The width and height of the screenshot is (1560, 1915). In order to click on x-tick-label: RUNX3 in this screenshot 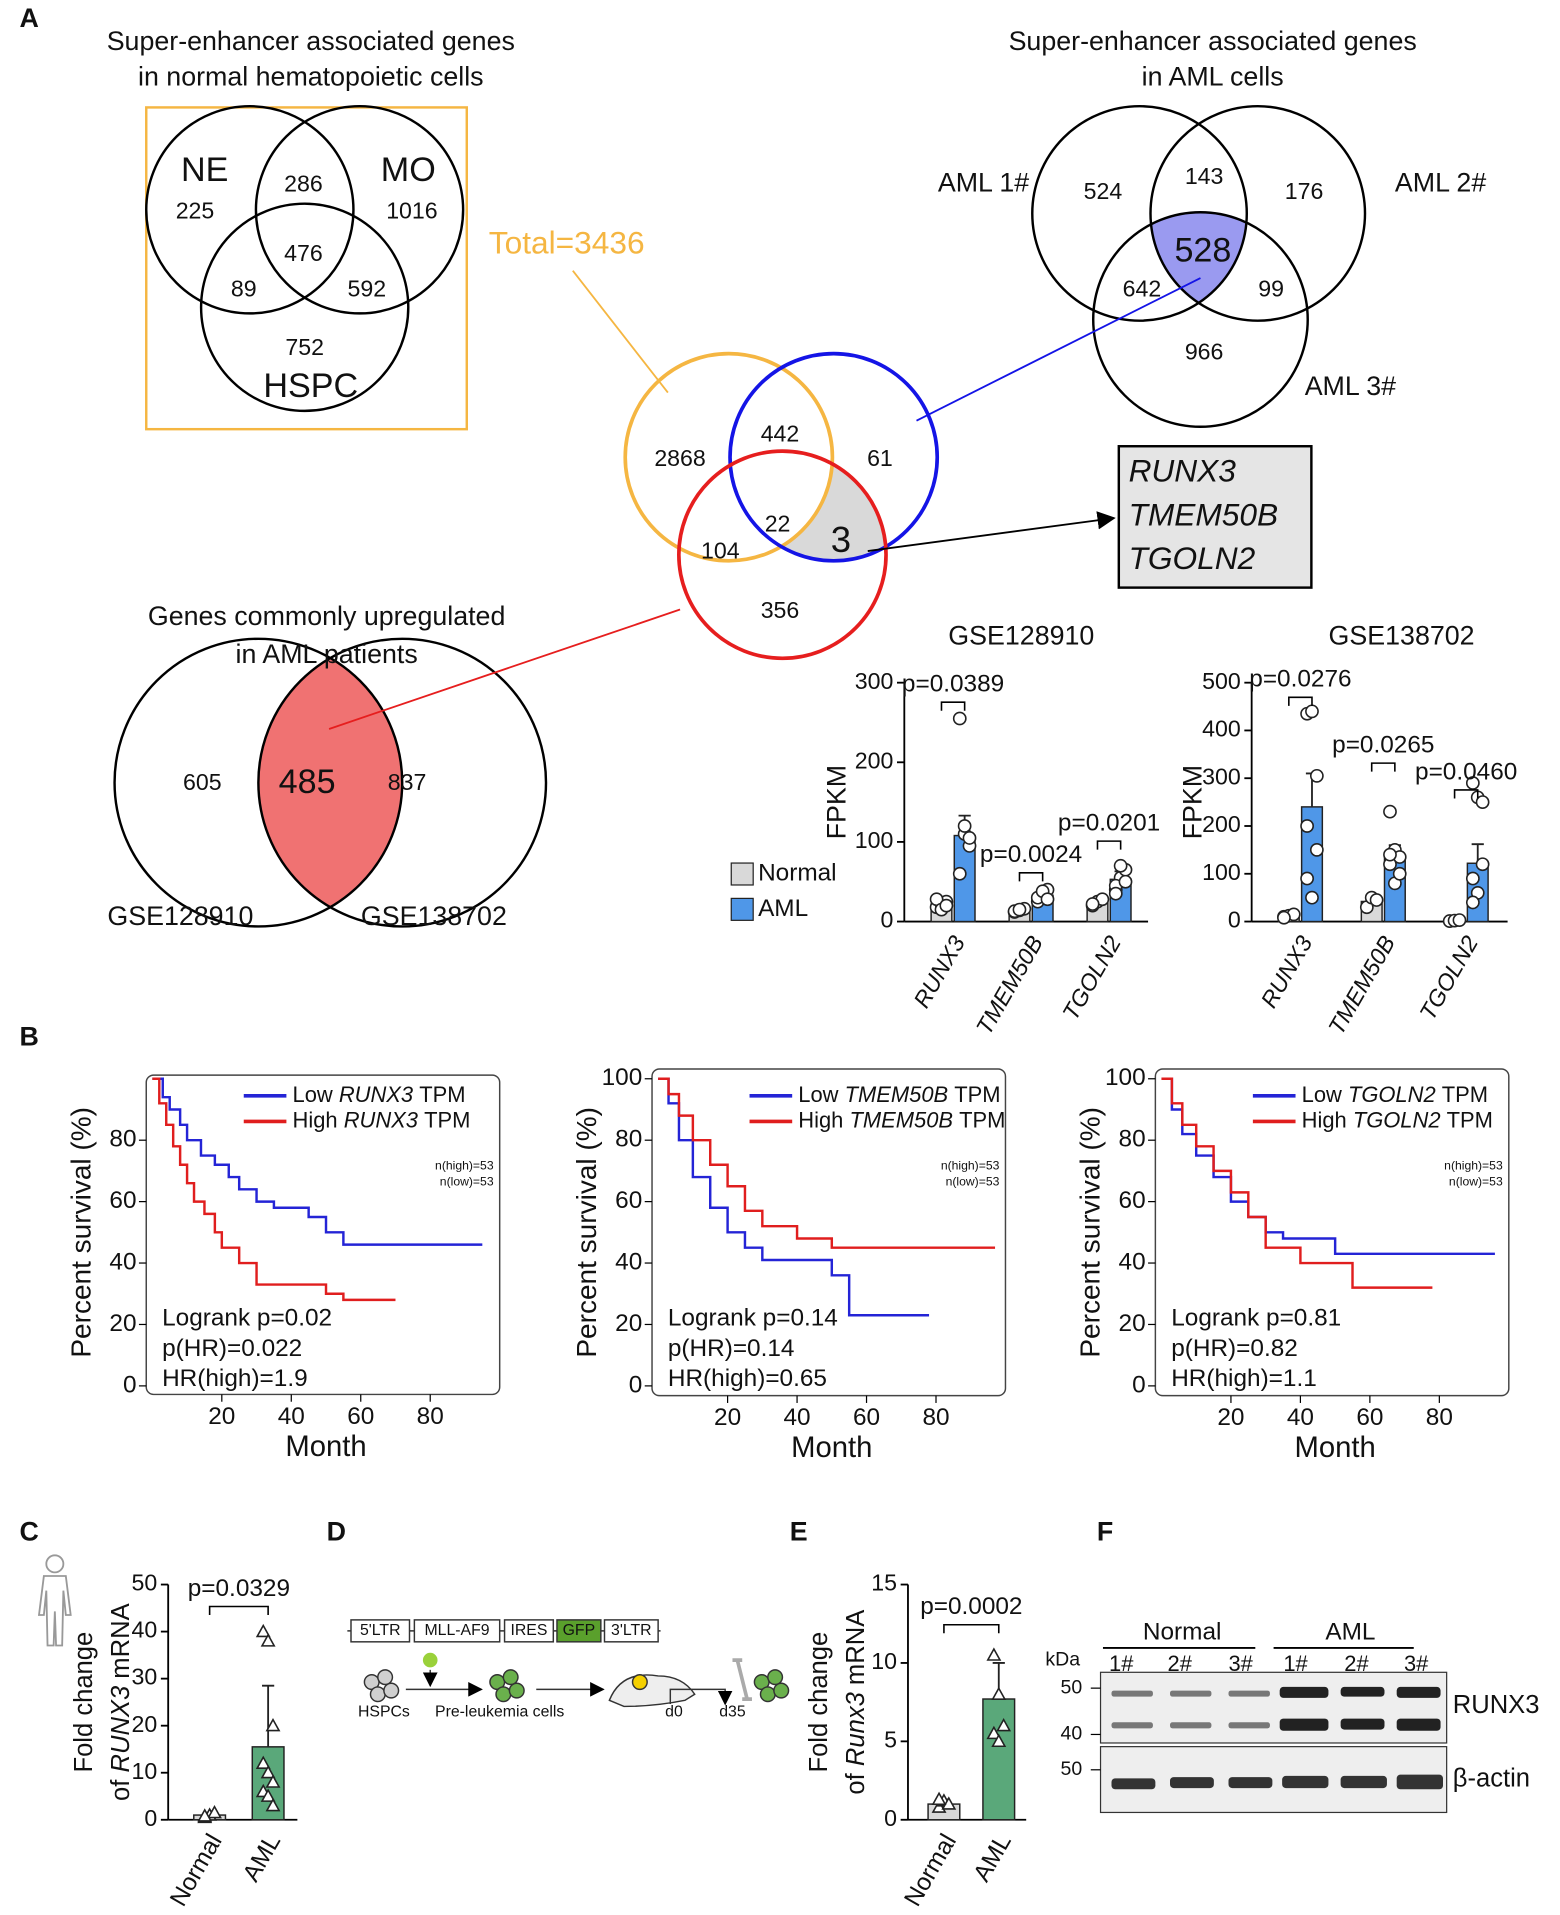, I will do `click(1287, 971)`.